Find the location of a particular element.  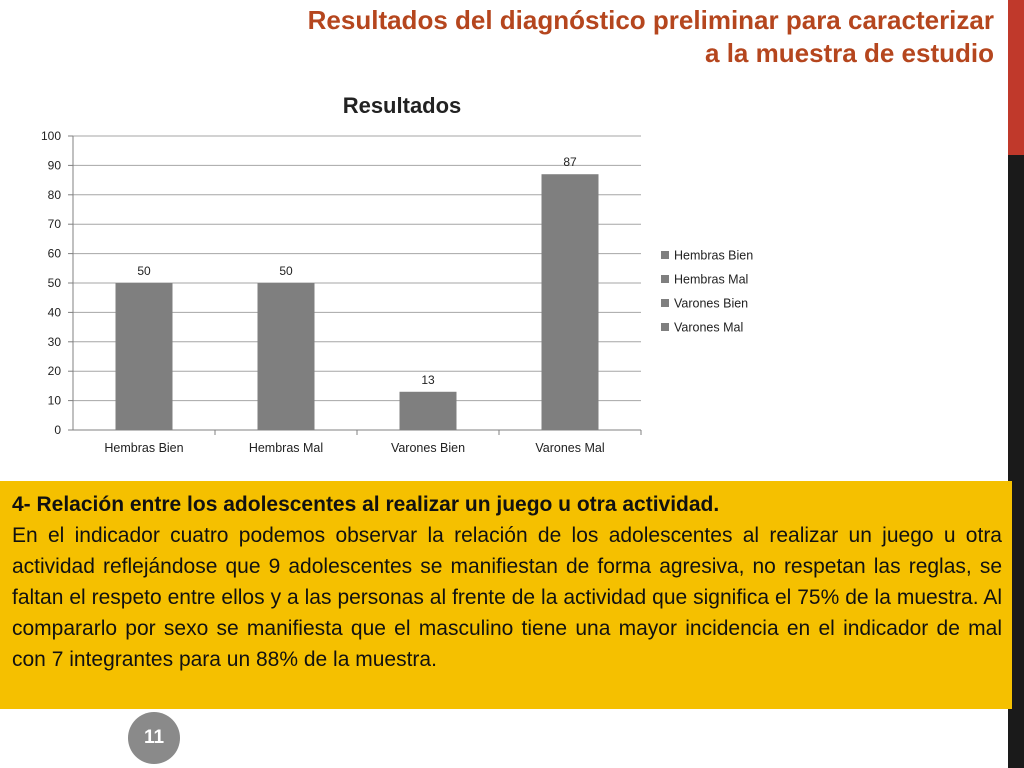

data-label-2: 13 is located at coordinates (428, 380).